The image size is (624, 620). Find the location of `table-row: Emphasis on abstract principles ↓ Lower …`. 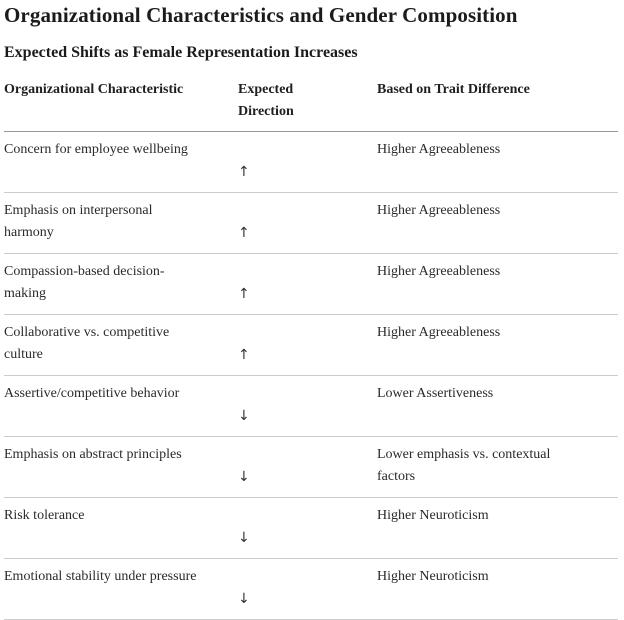

table-row: Emphasis on abstract principles ↓ Lower … is located at coordinates (311, 467).